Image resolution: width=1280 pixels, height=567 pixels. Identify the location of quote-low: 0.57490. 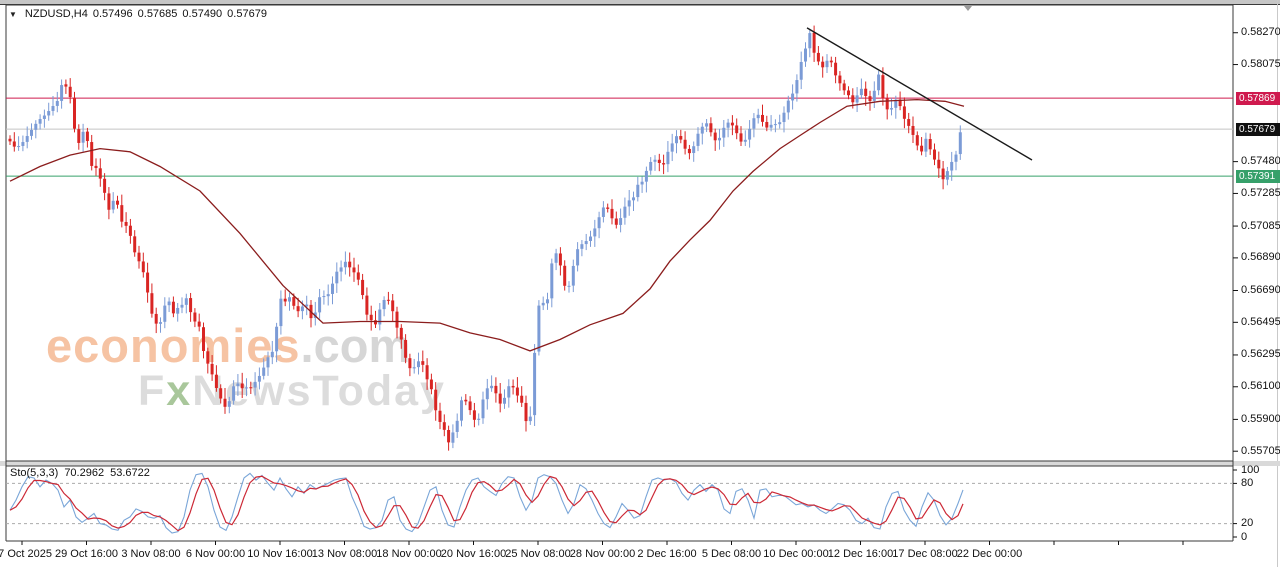
(202, 14).